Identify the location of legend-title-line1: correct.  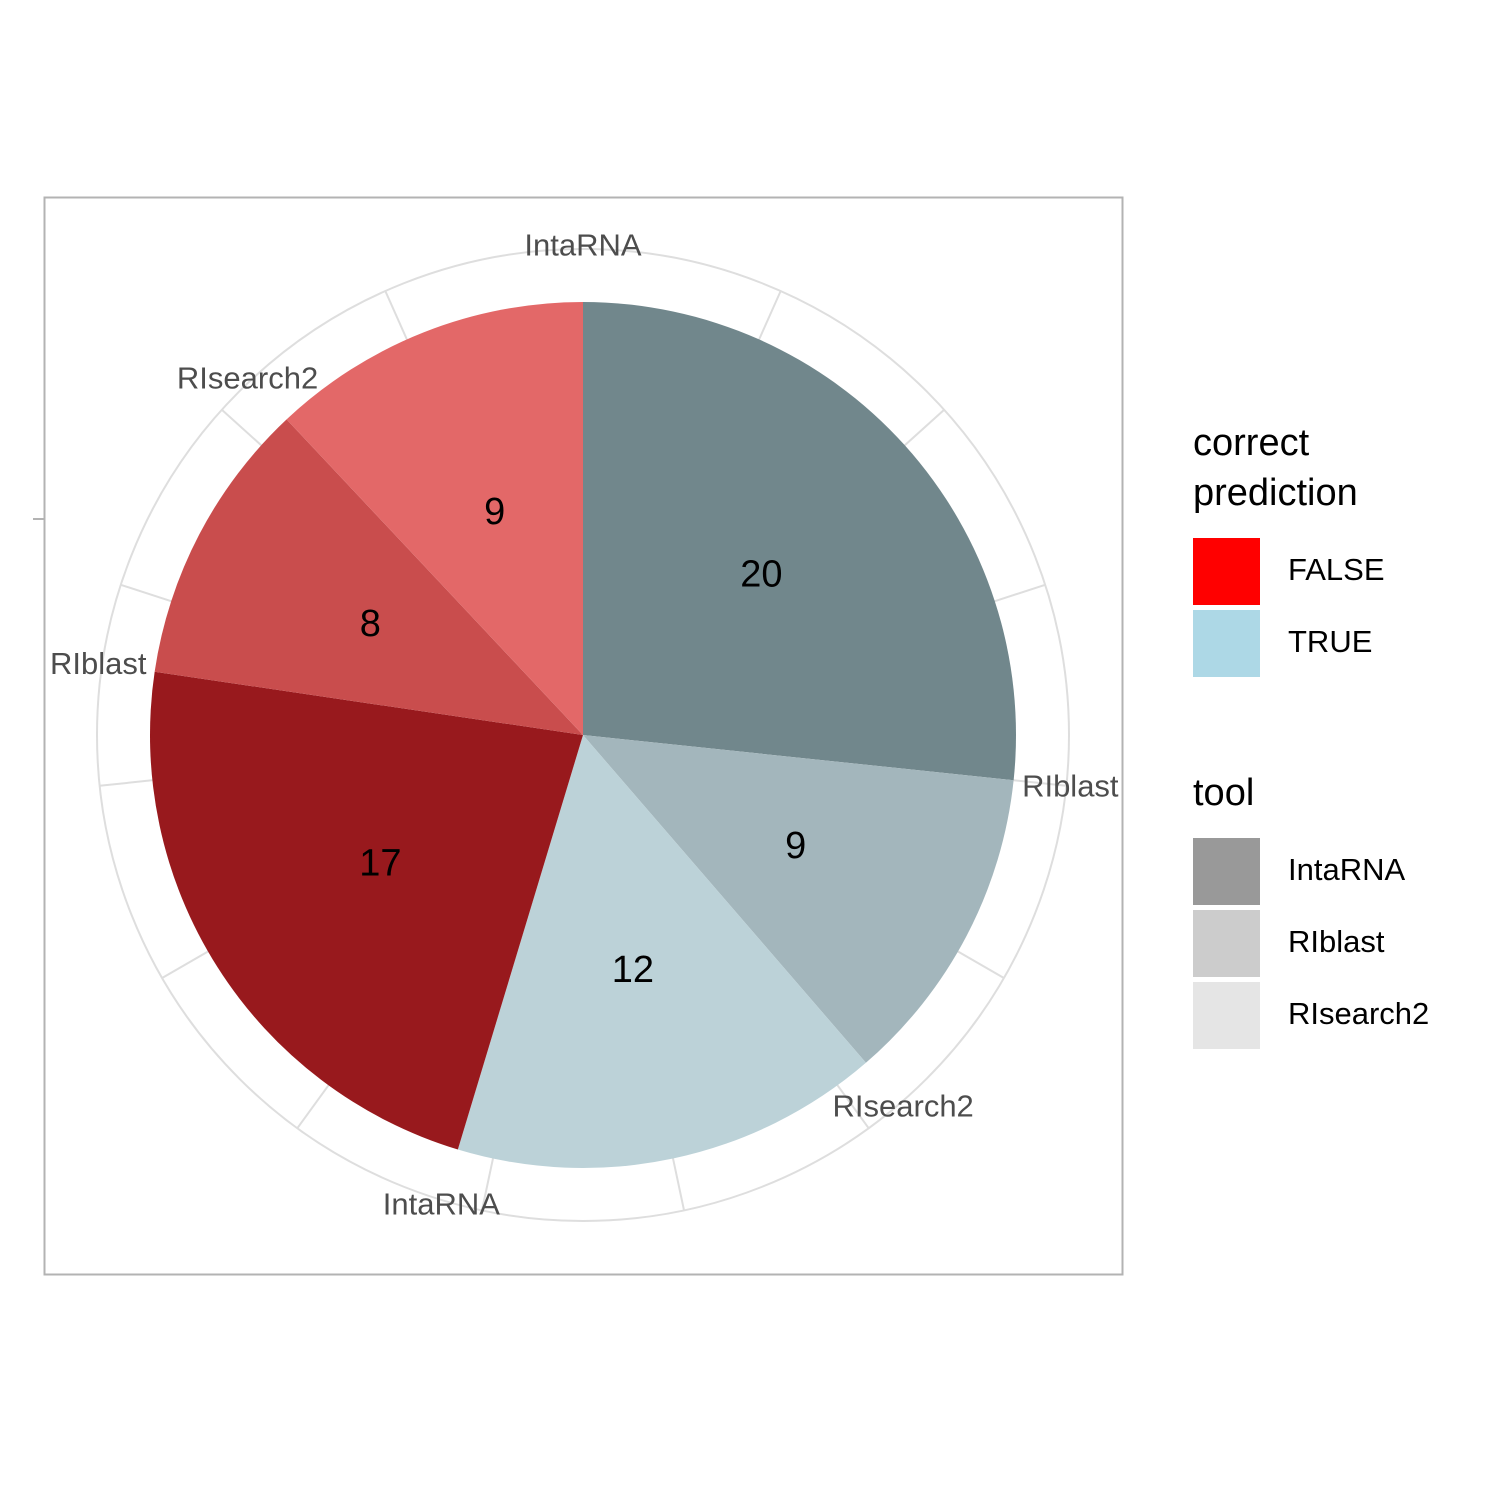
(1251, 443).